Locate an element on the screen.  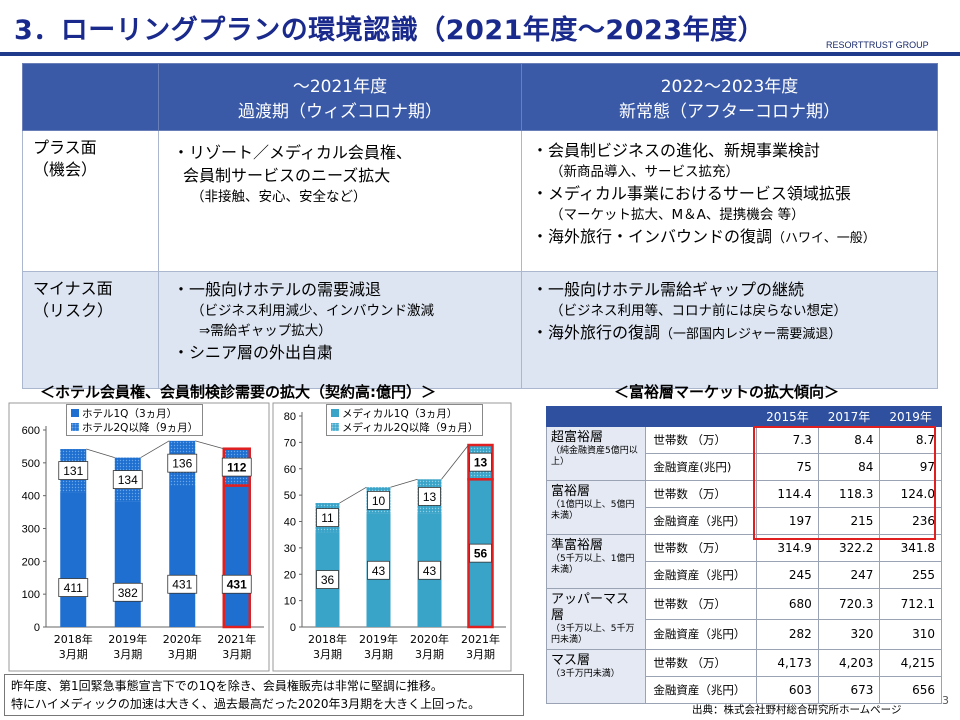
wealth-row: マス層 （3千万円未満） 世帯数 （万） 4,173 4,203 4,215 is located at coordinates (743, 676).